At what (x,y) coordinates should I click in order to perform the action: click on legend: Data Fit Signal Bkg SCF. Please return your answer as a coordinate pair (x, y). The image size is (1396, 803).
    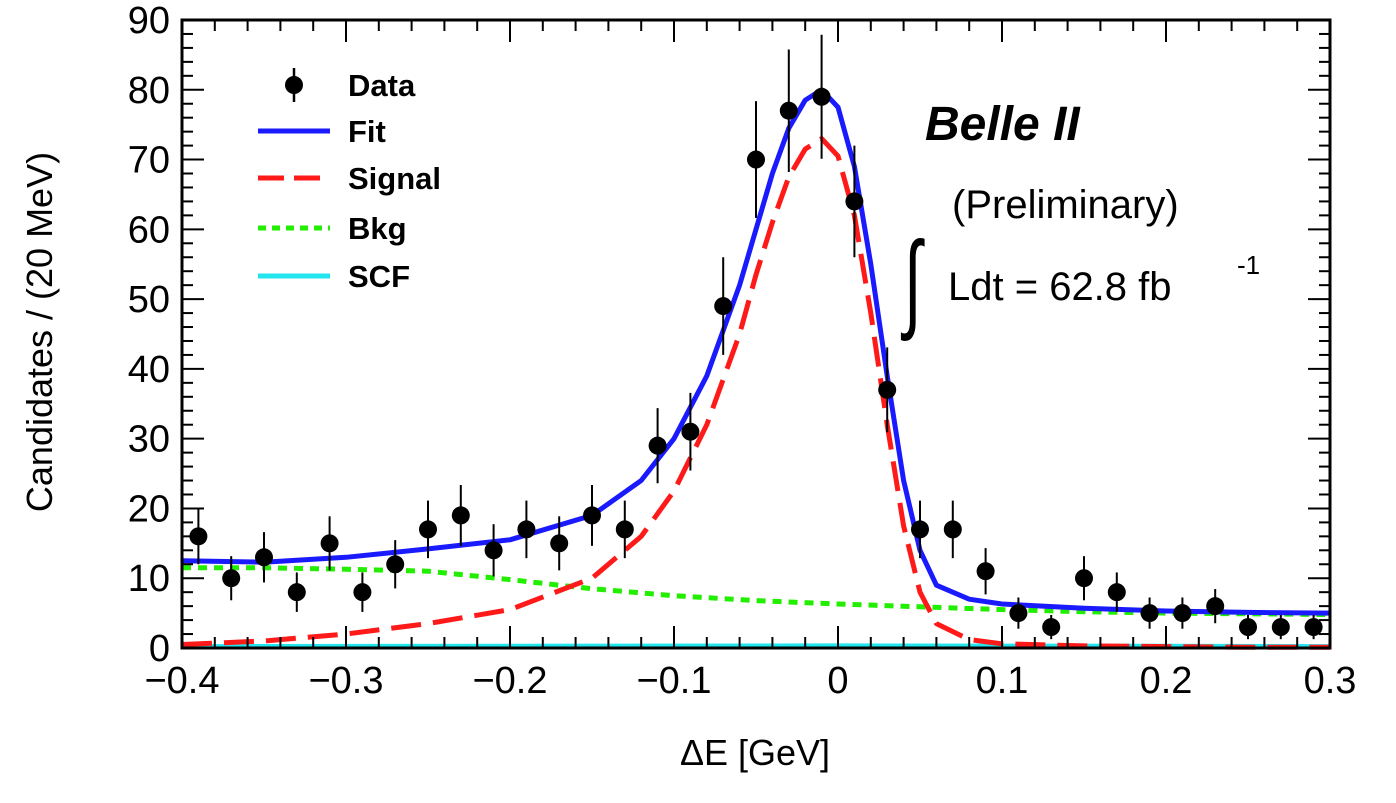
    Looking at the image, I should click on (349, 181).